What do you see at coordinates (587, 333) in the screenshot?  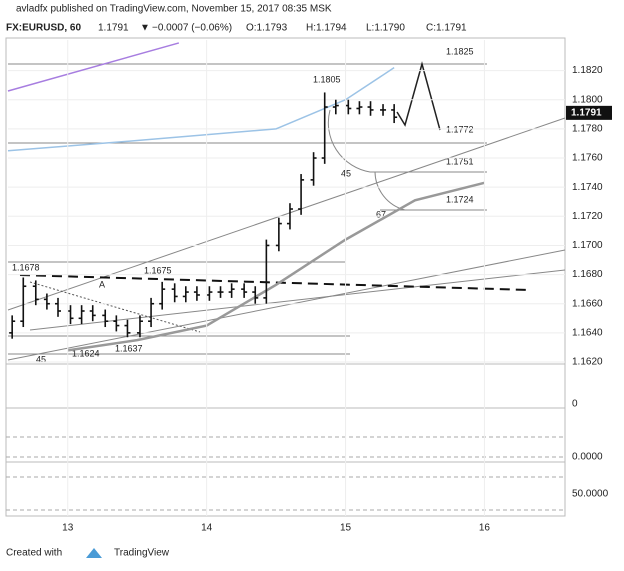 I see `y-tick-label: 1.1640` at bounding box center [587, 333].